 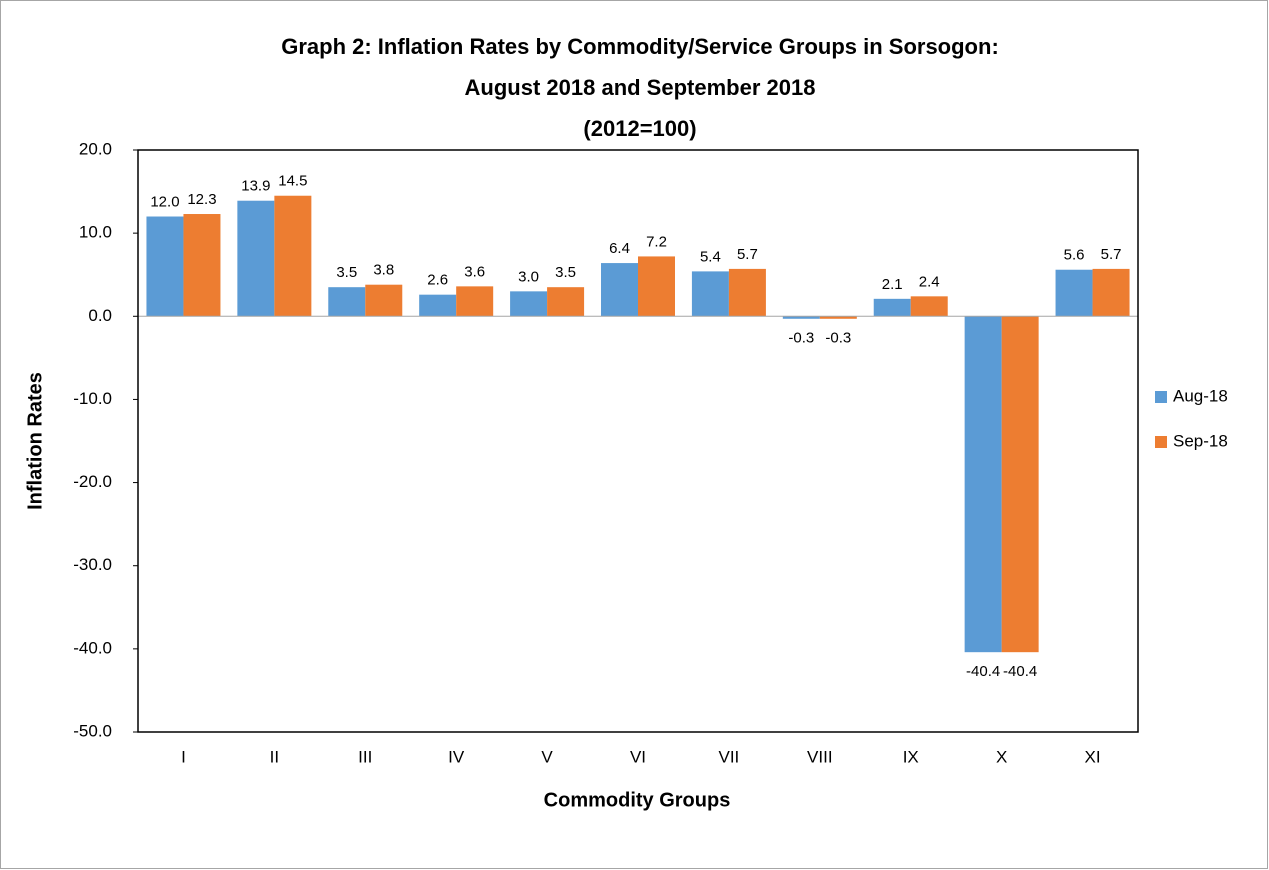 I want to click on data-label: 2.6, so click(x=437, y=280).